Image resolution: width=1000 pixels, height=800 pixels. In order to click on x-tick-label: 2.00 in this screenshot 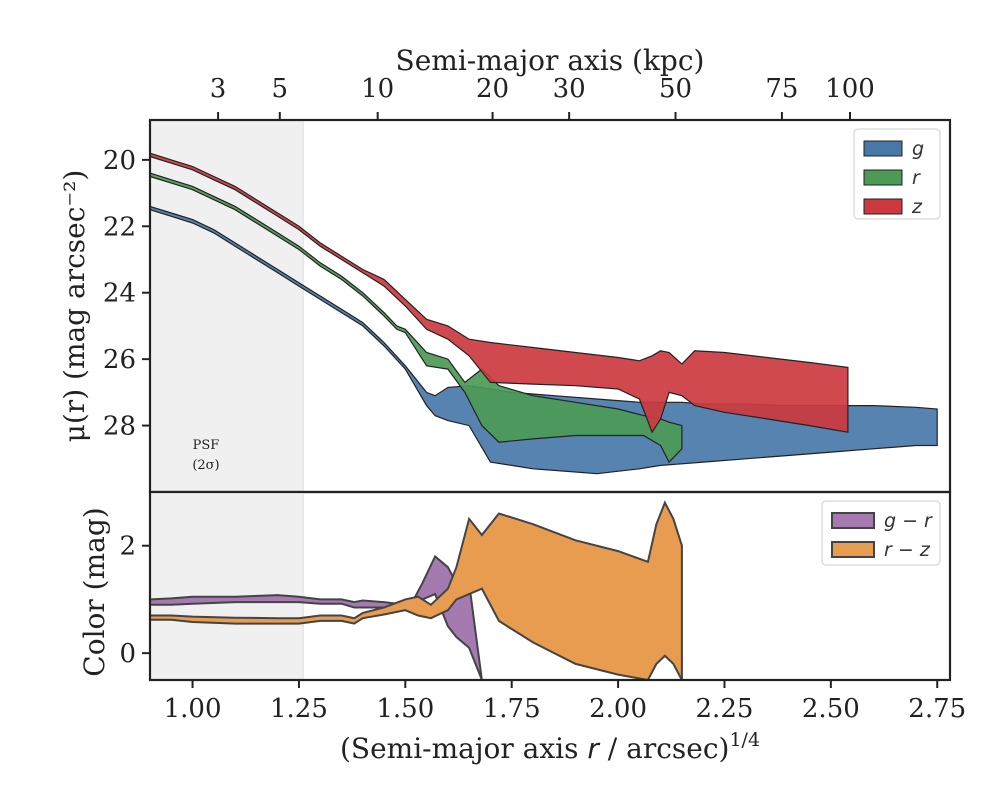, I will do `click(618, 709)`.